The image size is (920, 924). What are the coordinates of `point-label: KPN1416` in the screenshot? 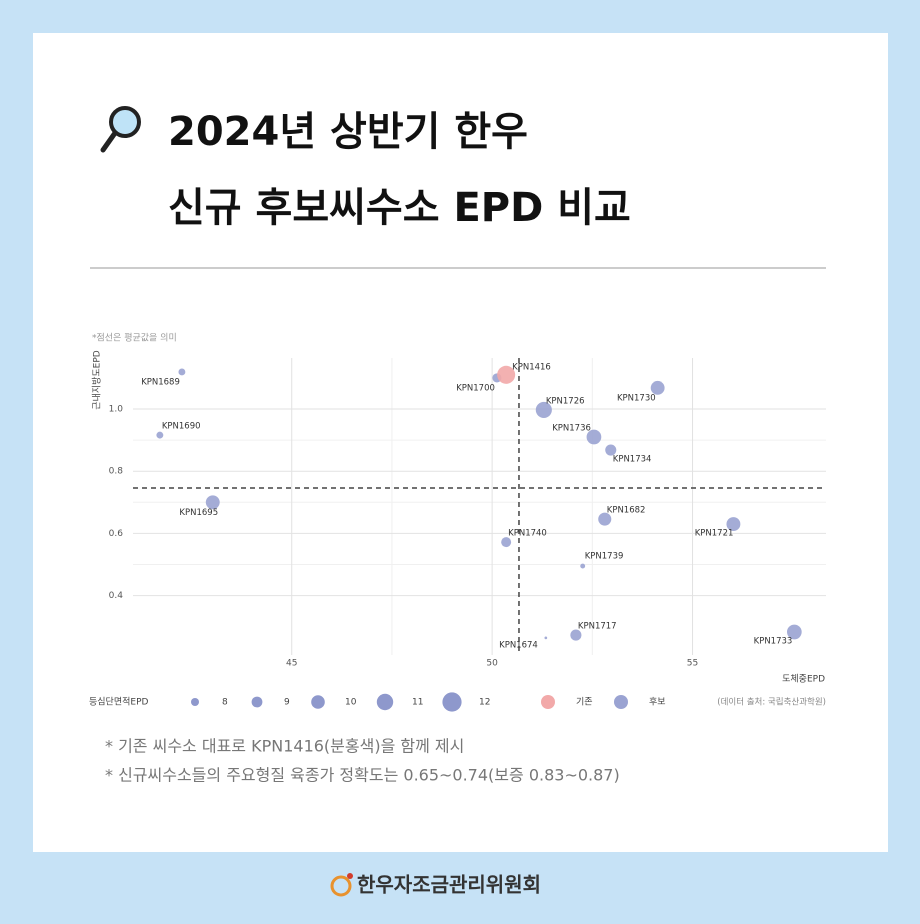 It's located at (531, 367).